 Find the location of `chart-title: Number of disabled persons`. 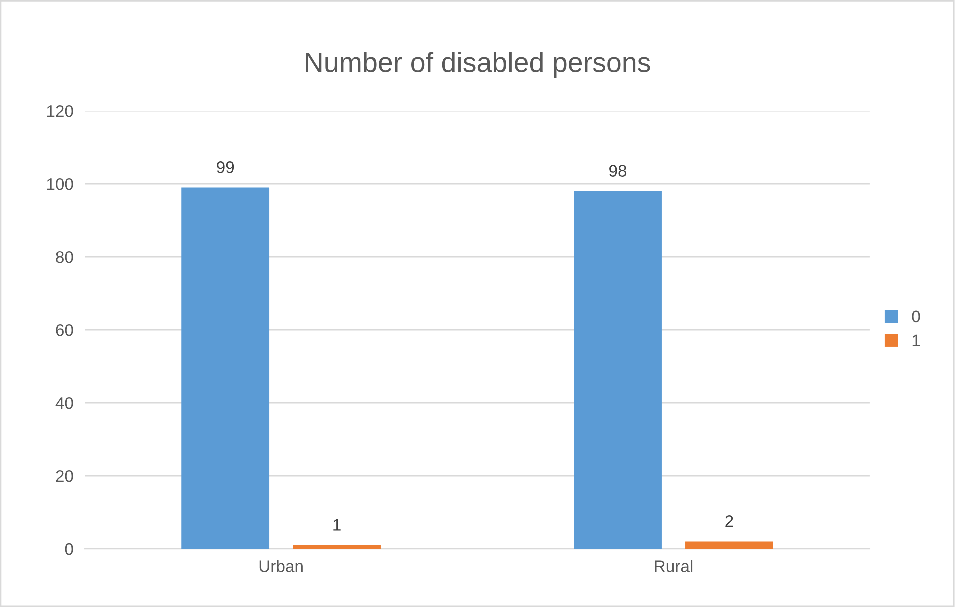

chart-title: Number of disabled persons is located at coordinates (478, 65).